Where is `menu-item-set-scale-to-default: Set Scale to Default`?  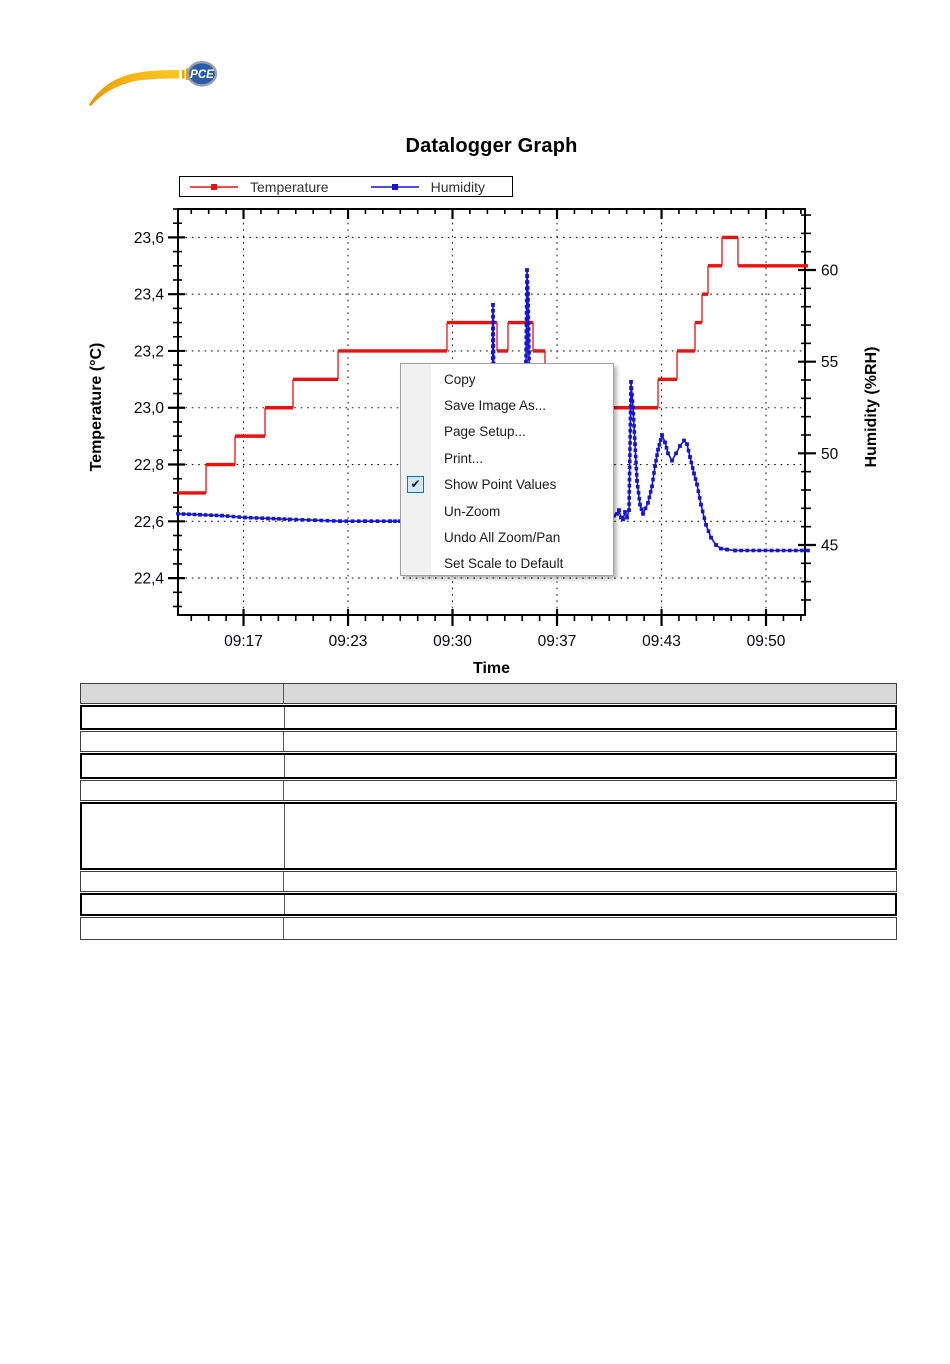
menu-item-set-scale-to-default: Set Scale to Default is located at coordinates (507, 564).